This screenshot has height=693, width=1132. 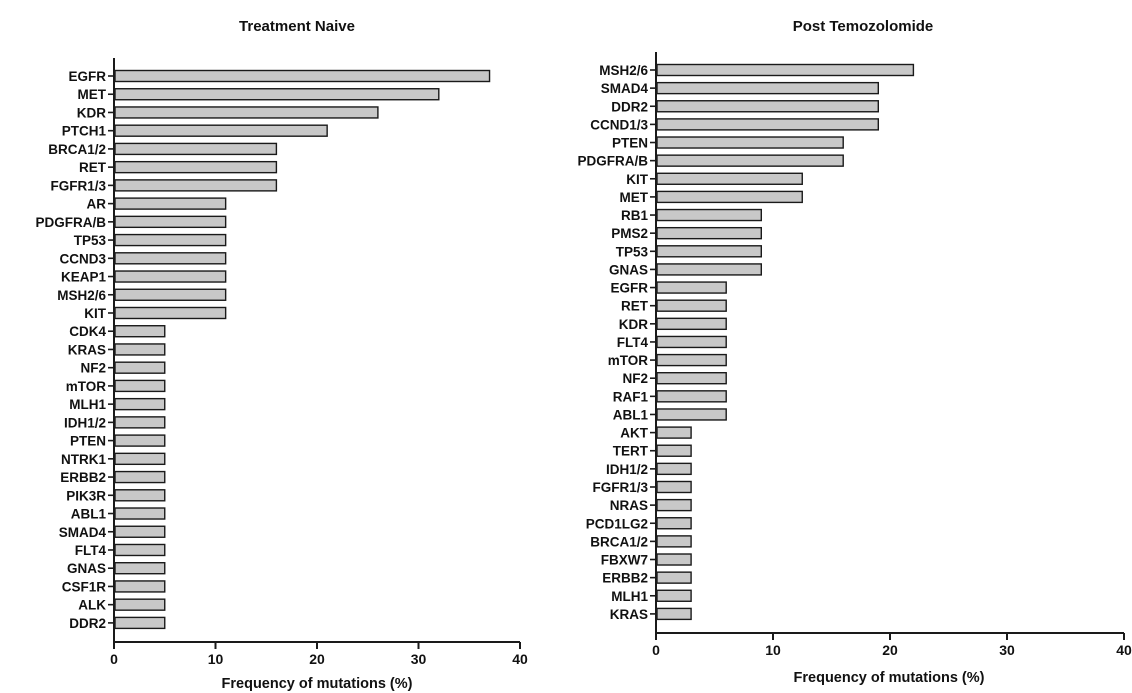 What do you see at coordinates (863, 26) in the screenshot?
I see `chart-title: Post Temozolomide` at bounding box center [863, 26].